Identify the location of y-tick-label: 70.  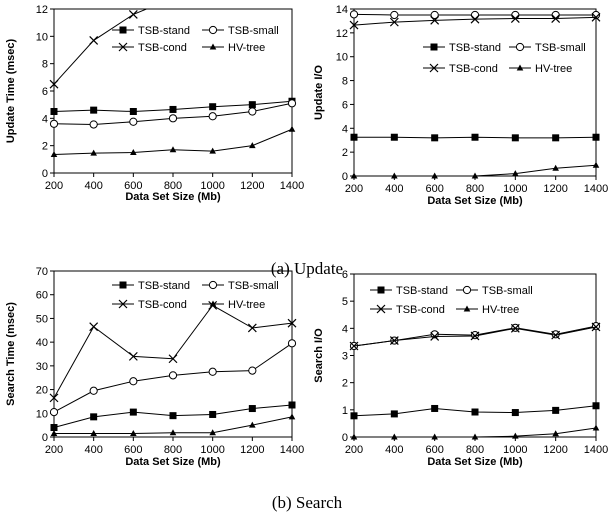
(42, 272).